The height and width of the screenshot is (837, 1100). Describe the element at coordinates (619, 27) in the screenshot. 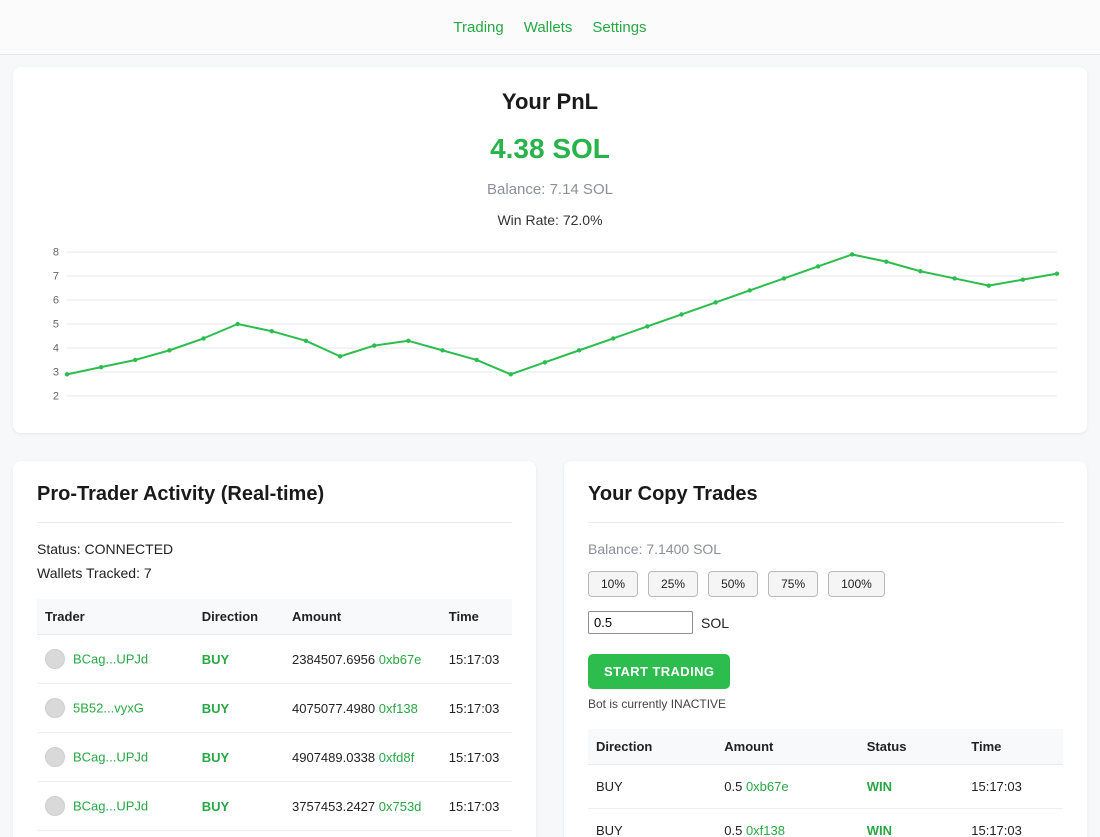

I see `nav-link-settings: Settings` at that location.